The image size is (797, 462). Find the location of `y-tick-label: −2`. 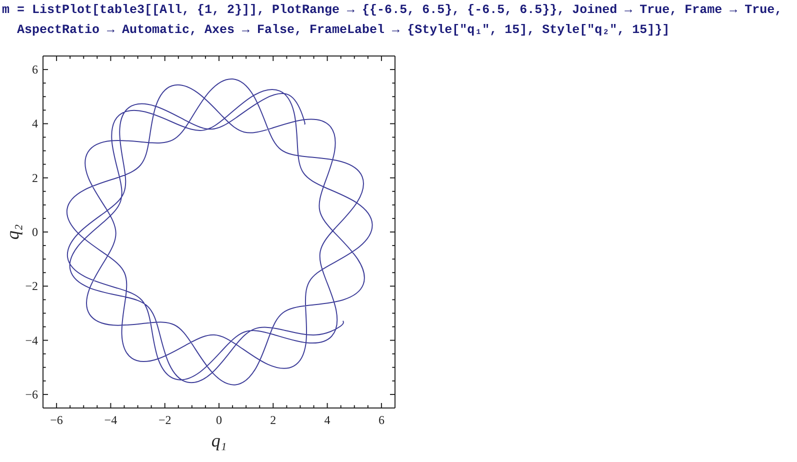

y-tick-label: −2 is located at coordinates (31, 286).